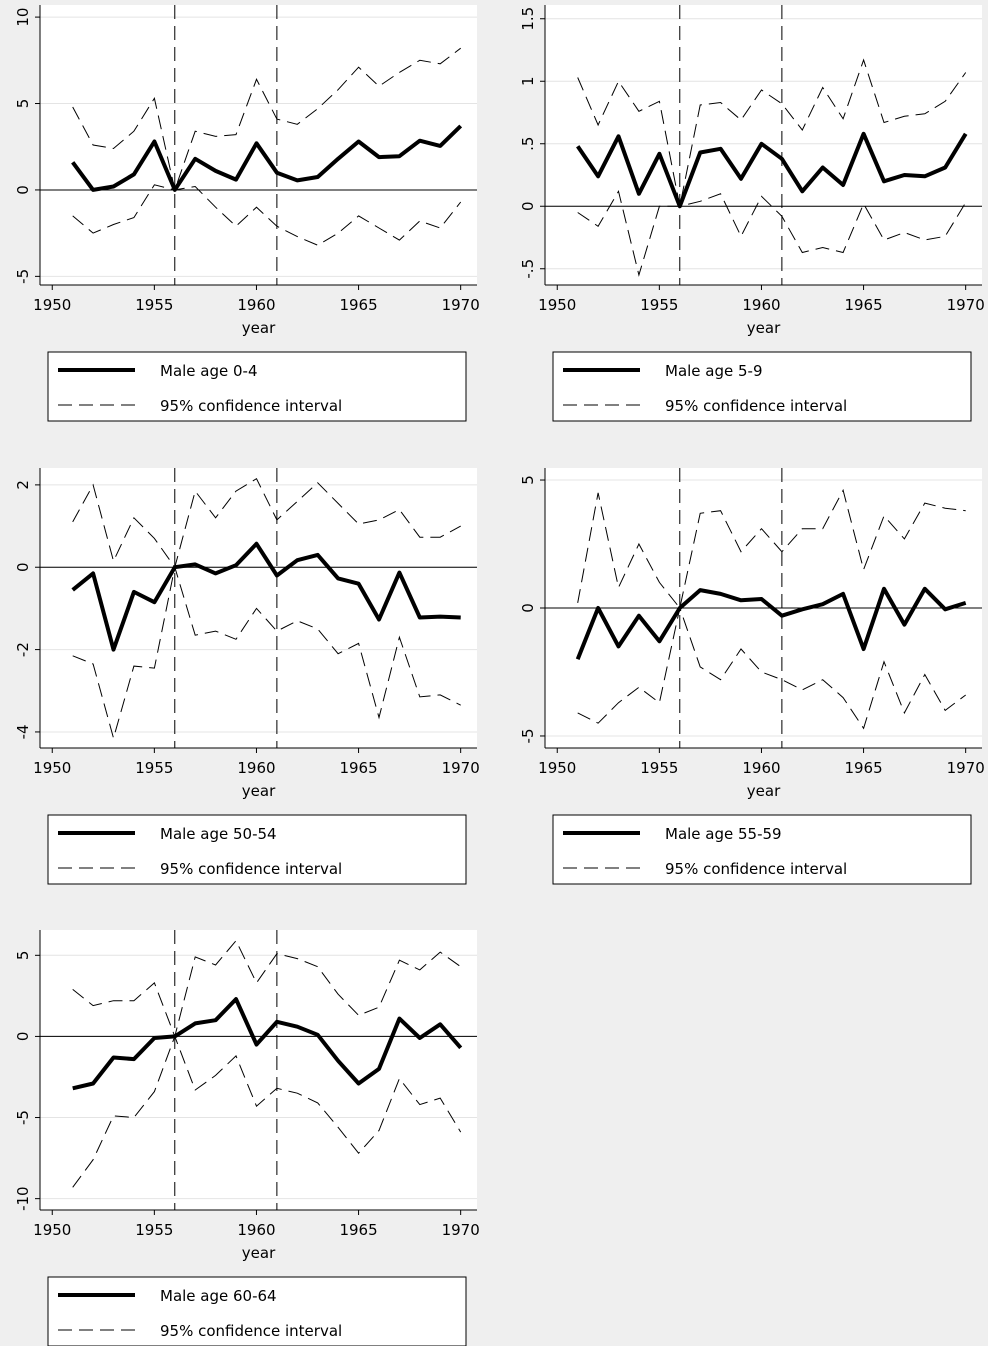  What do you see at coordinates (23, 1198) in the screenshot?
I see `y-tick-label: -10` at bounding box center [23, 1198].